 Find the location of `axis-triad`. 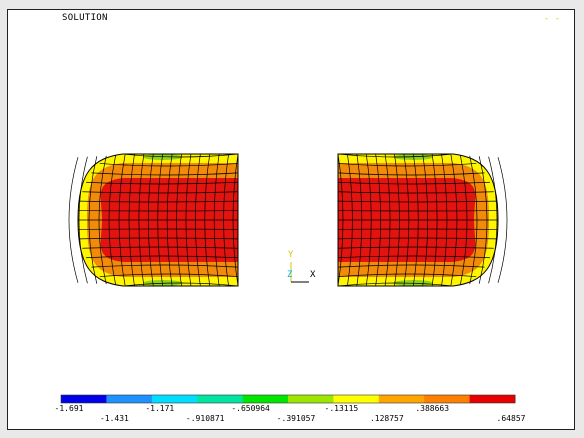

axis-triad is located at coordinates (299, 272).